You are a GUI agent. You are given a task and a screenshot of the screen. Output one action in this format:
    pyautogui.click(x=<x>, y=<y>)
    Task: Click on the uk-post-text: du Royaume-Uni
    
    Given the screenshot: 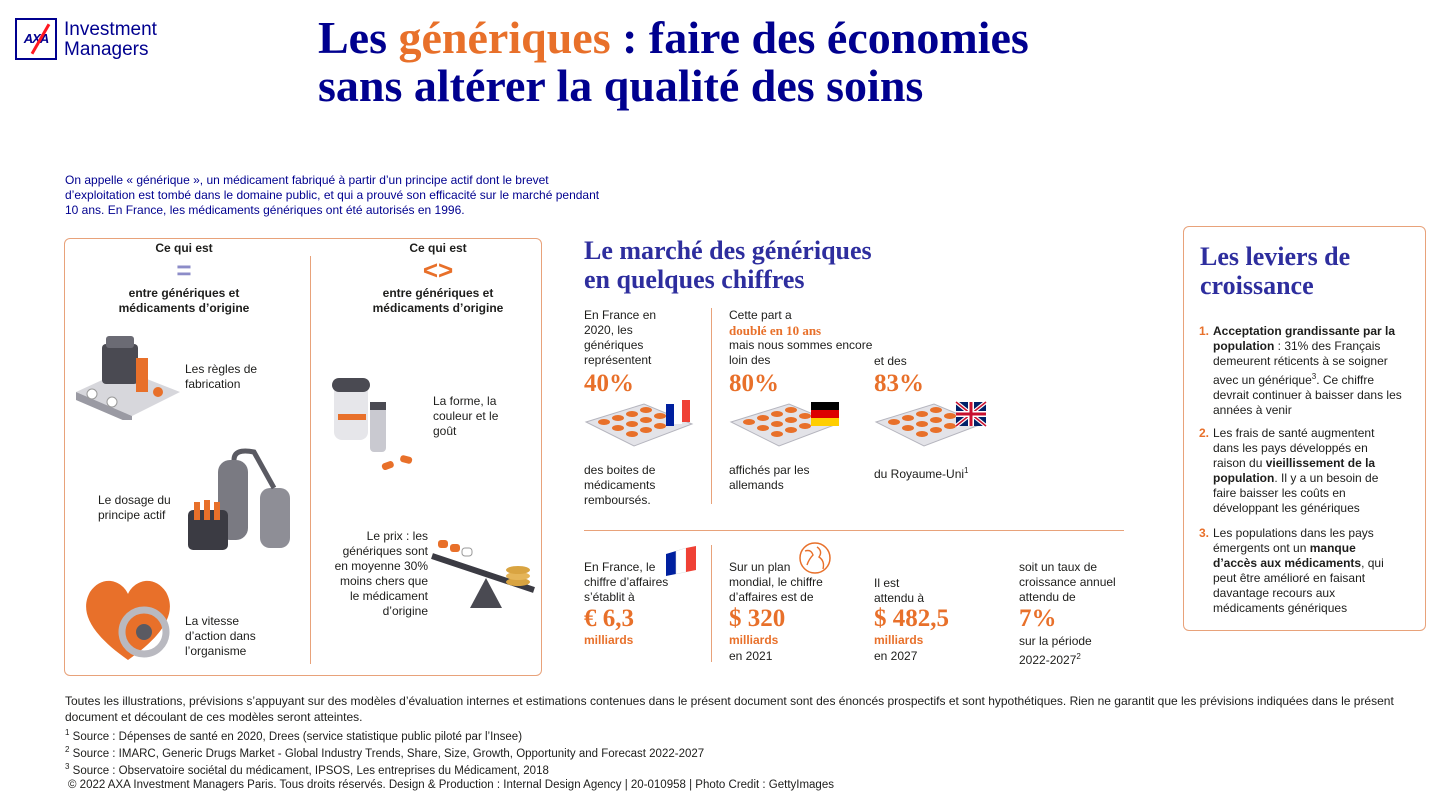 What is the action you would take?
    pyautogui.click(x=919, y=474)
    